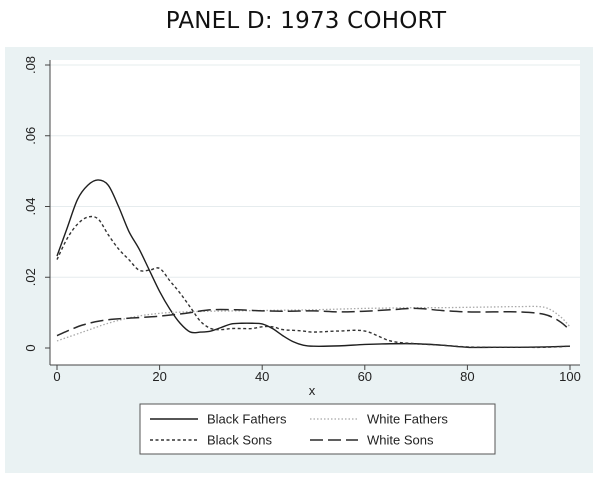  Describe the element at coordinates (365, 376) in the screenshot. I see `x-tick-label: 60` at that location.